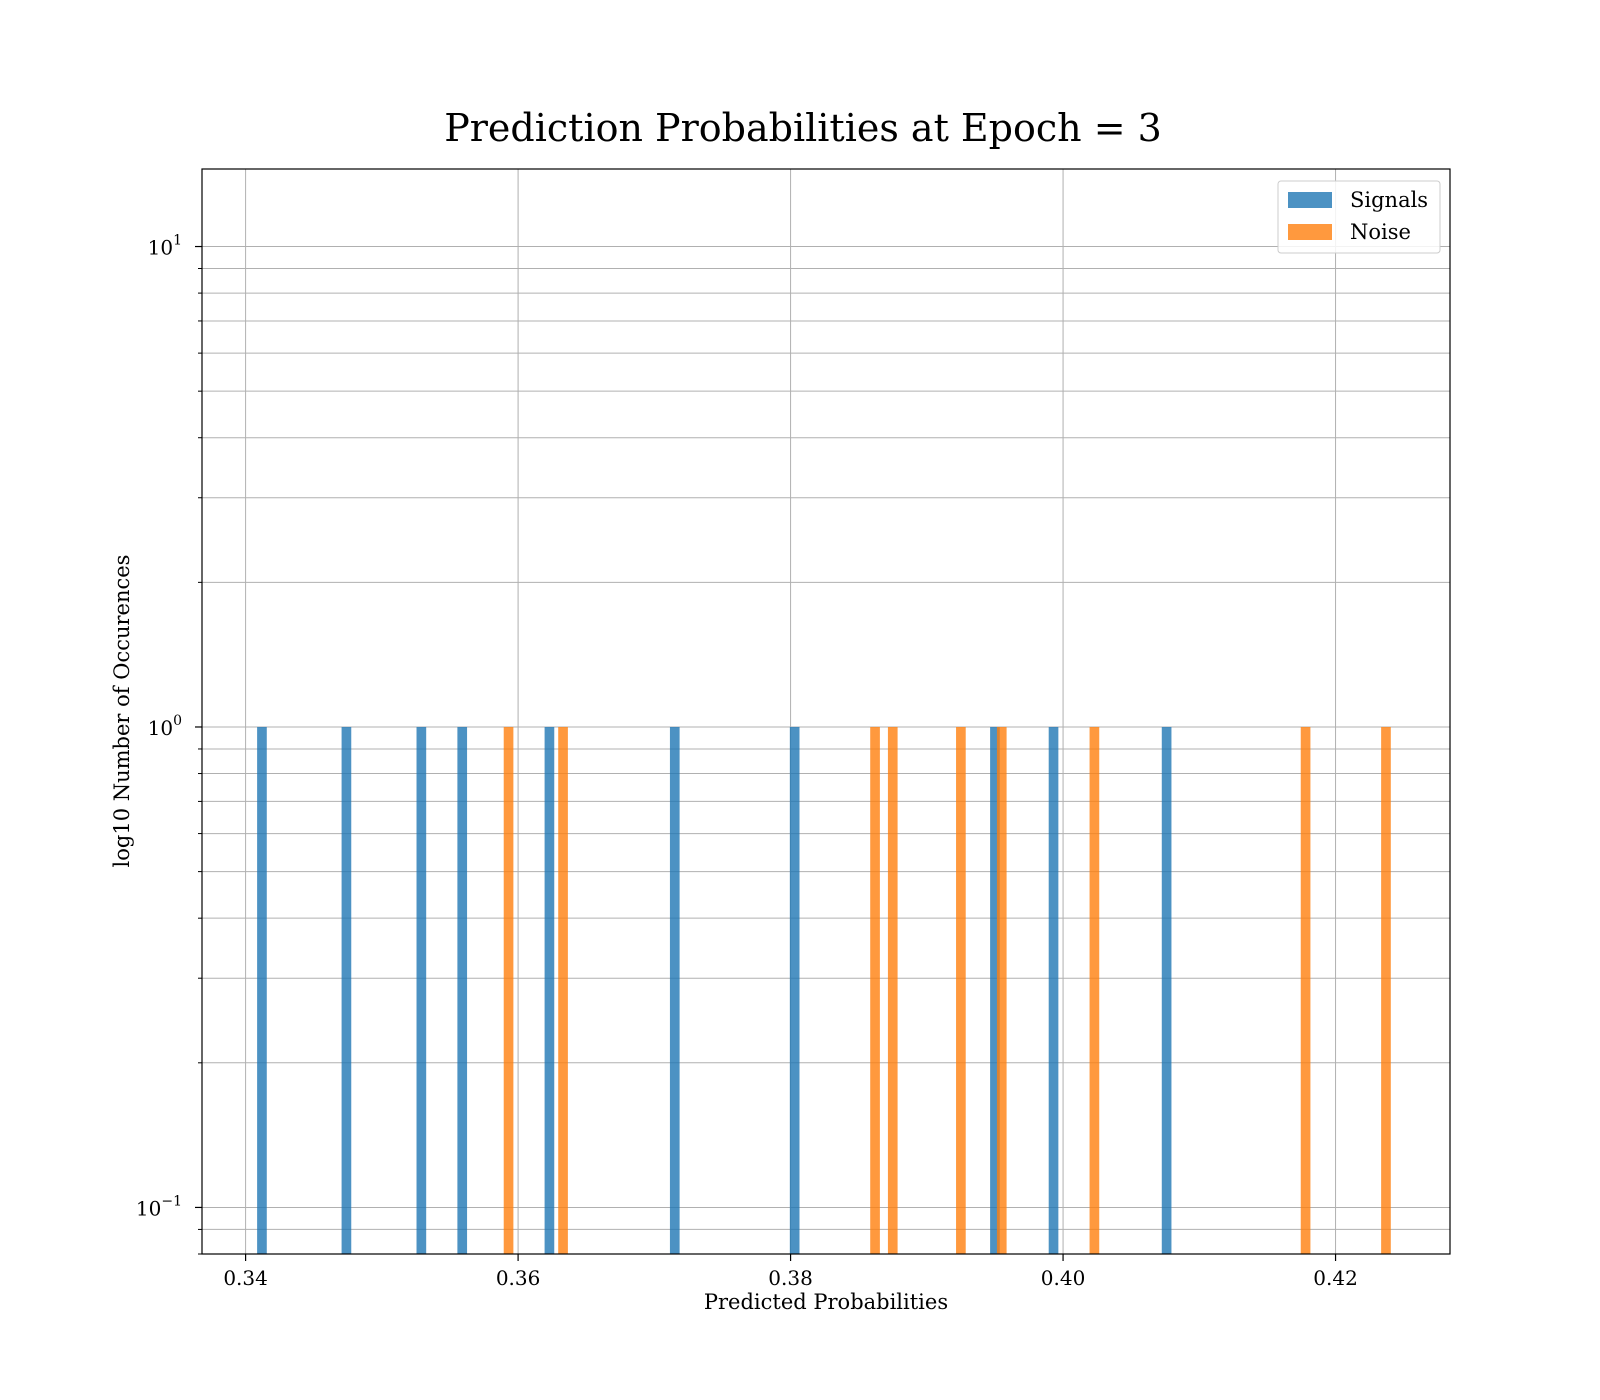 The width and height of the screenshot is (1600, 1400). What do you see at coordinates (165, 726) in the screenshot?
I see `y-tick-label: 10⁰` at bounding box center [165, 726].